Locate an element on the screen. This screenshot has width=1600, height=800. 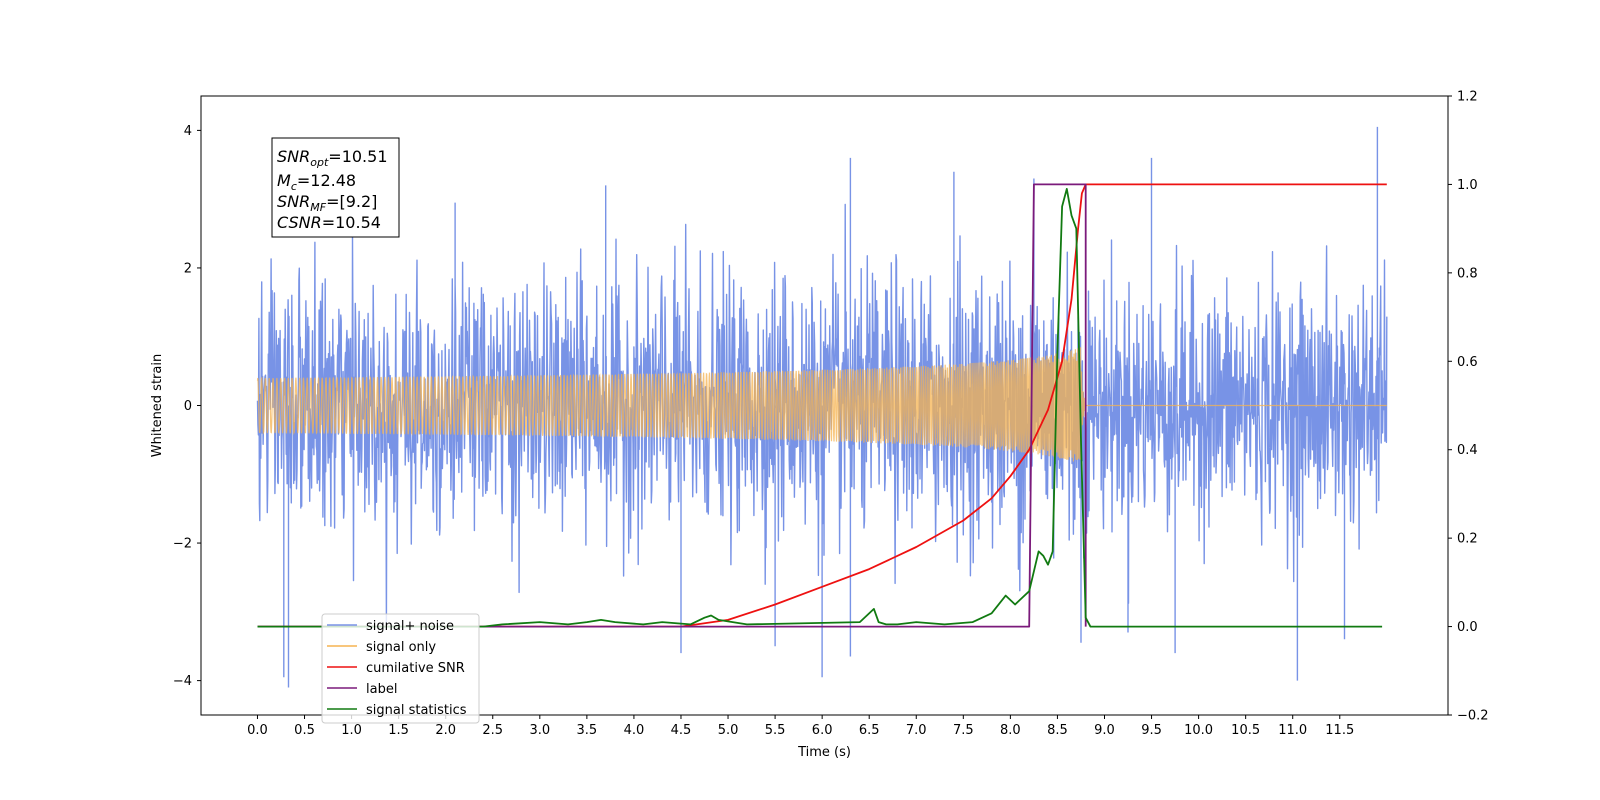
annotation-snr-opt-name: SNR is located at coordinates (293, 156).